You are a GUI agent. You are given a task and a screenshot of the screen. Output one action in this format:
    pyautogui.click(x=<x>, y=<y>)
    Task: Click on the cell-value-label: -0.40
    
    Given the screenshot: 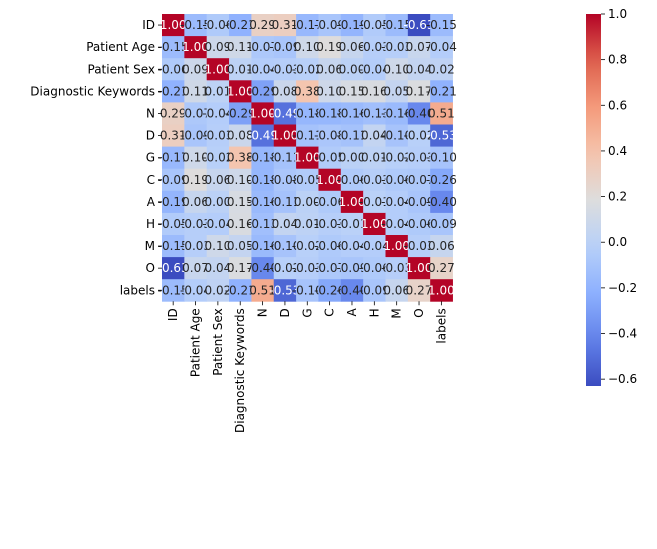 What is the action you would take?
    pyautogui.click(x=441, y=202)
    